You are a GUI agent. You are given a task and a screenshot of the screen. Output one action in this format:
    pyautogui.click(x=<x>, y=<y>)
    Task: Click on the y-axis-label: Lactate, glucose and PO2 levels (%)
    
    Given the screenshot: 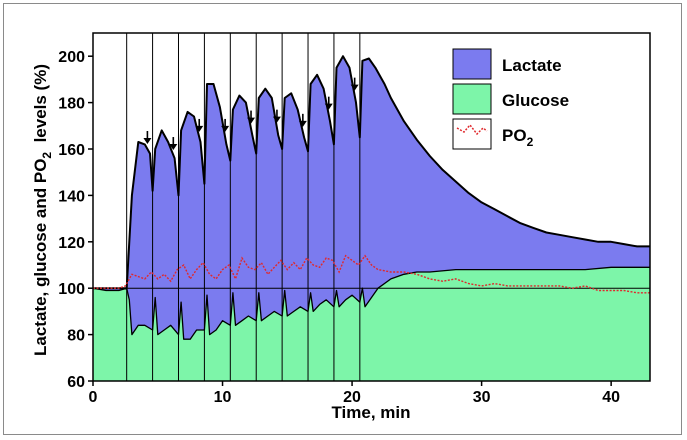 What is the action you would take?
    pyautogui.click(x=42, y=210)
    